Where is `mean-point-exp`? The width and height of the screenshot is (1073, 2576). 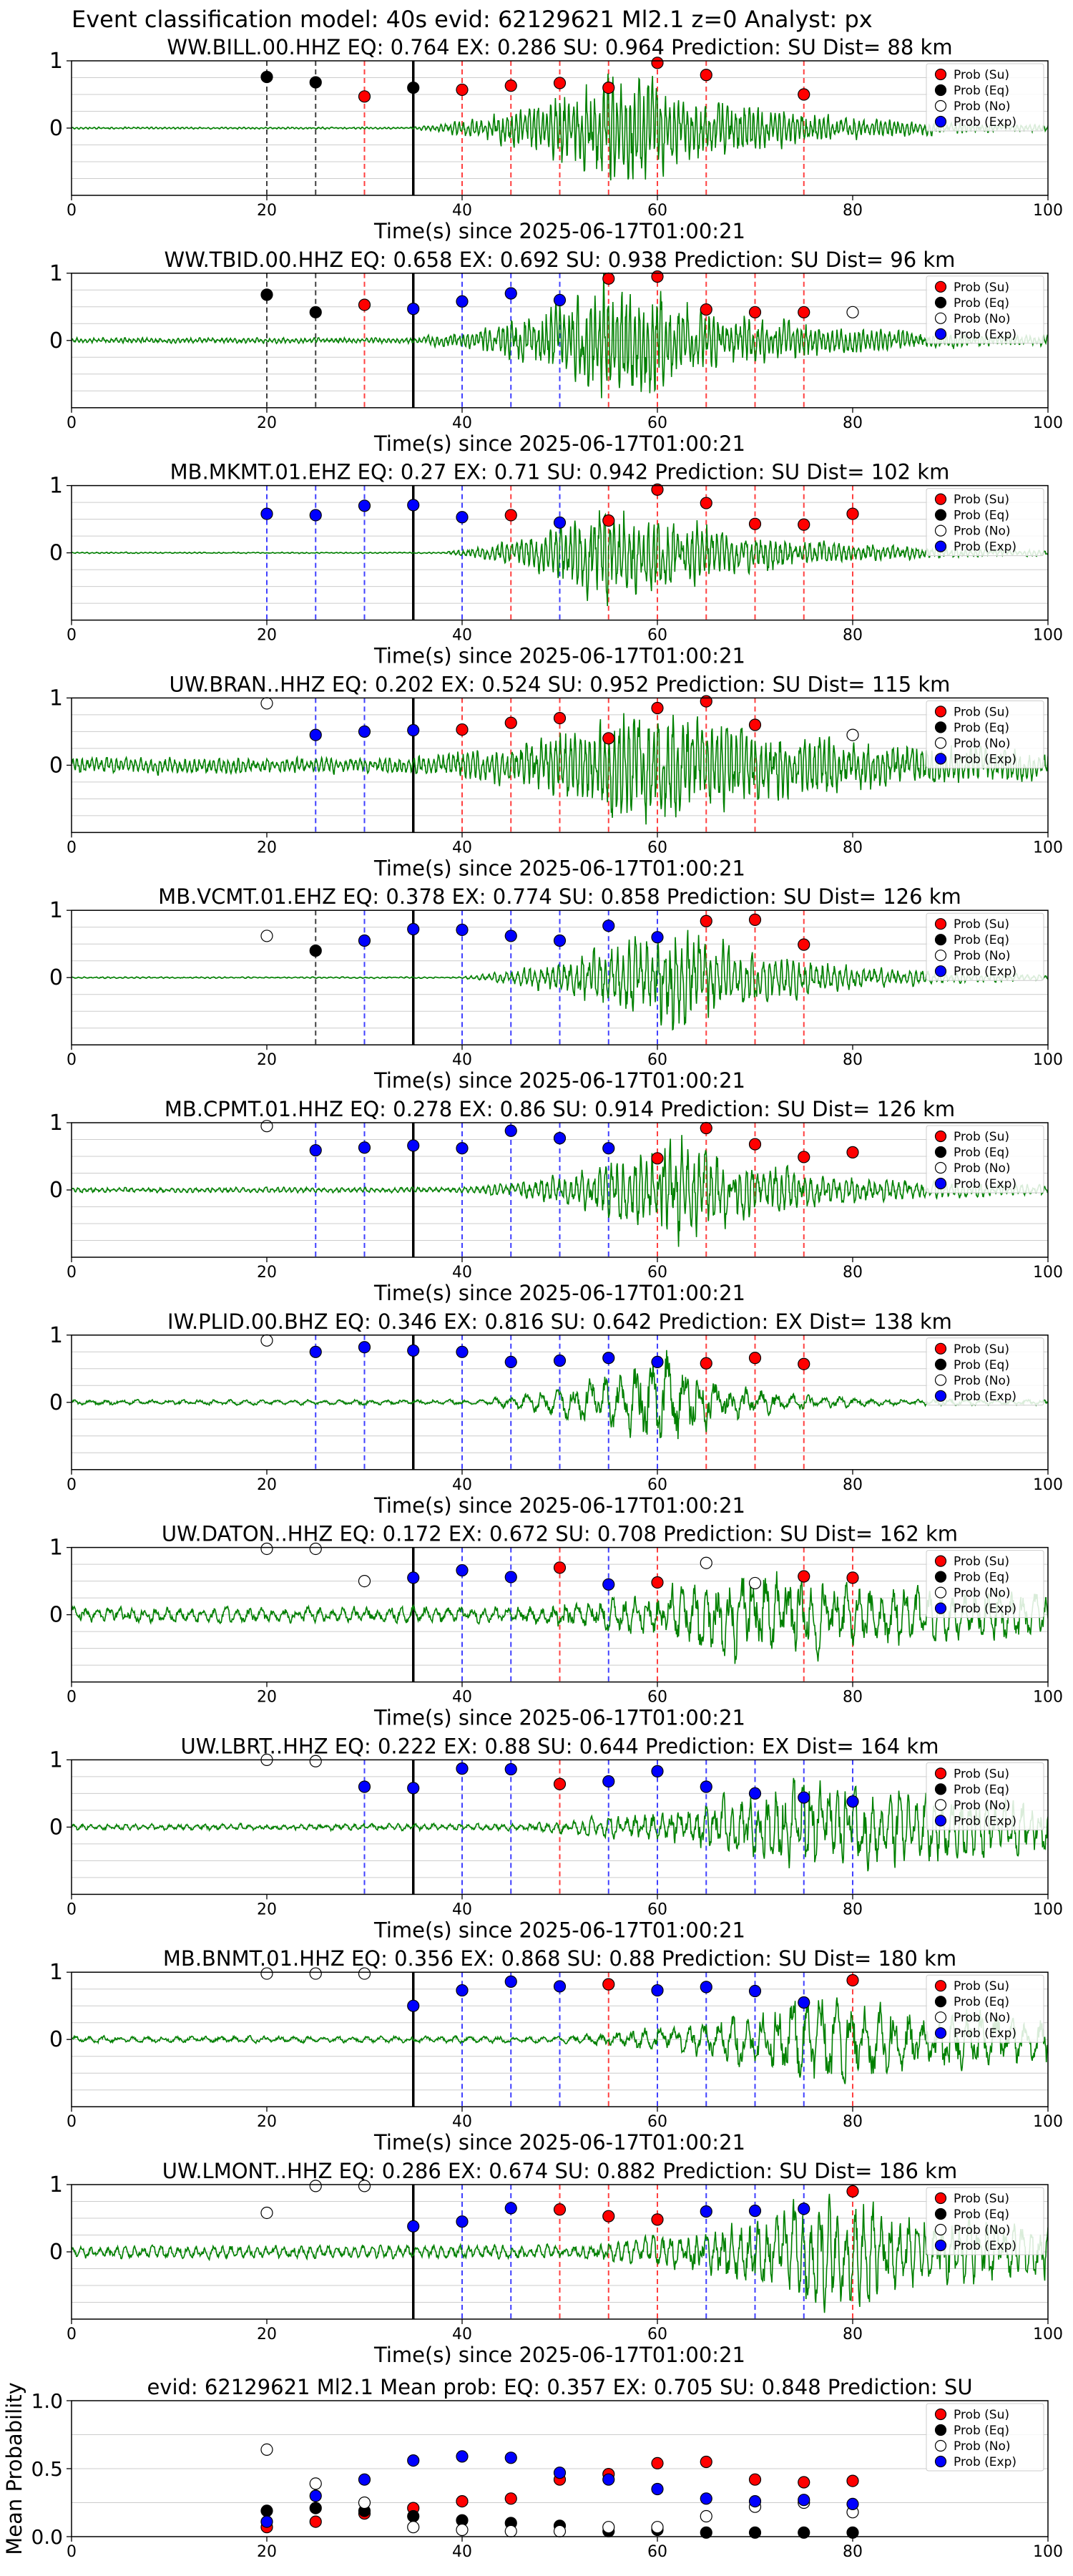
mean-point-exp is located at coordinates (560, 2473).